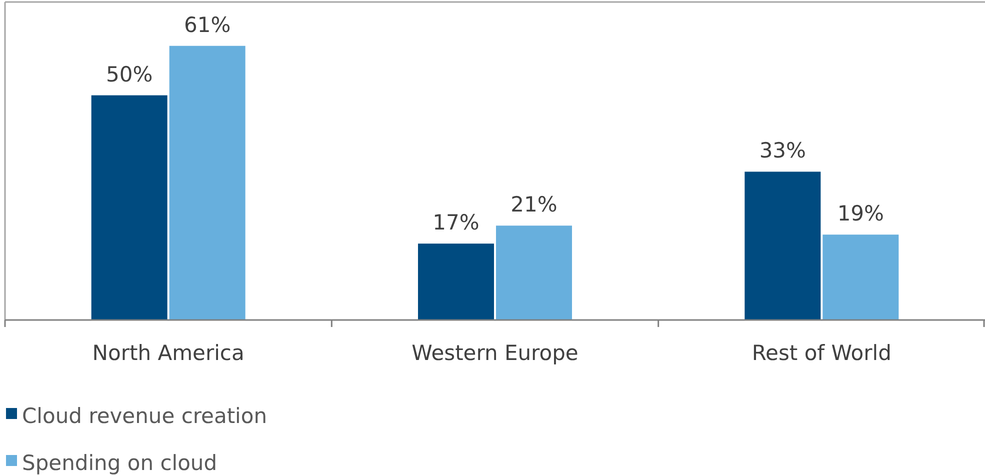 The image size is (985, 475). Describe the element at coordinates (120, 463) in the screenshot. I see `legend-label: Spending on cloud` at that location.